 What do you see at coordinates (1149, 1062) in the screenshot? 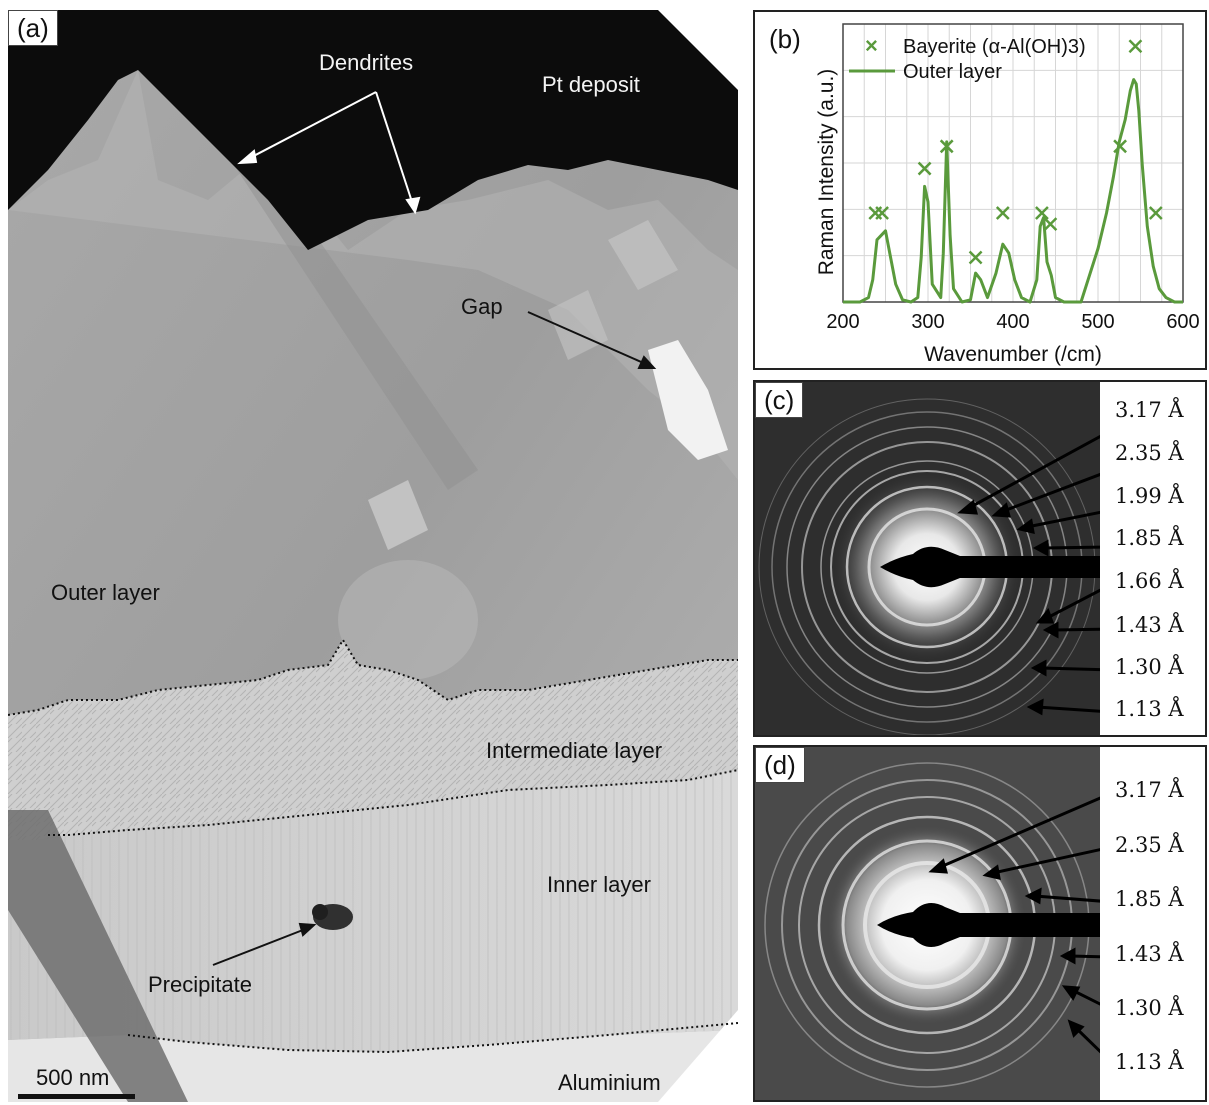
I see `d-spacing-d-6: 1.13 Å` at bounding box center [1149, 1062].